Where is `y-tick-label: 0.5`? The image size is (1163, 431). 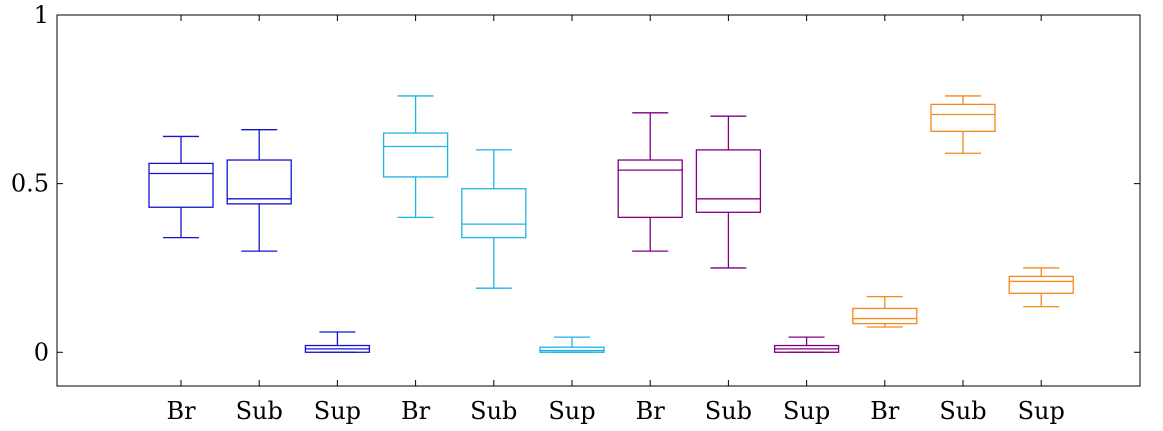 y-tick-label: 0.5 is located at coordinates (30, 184).